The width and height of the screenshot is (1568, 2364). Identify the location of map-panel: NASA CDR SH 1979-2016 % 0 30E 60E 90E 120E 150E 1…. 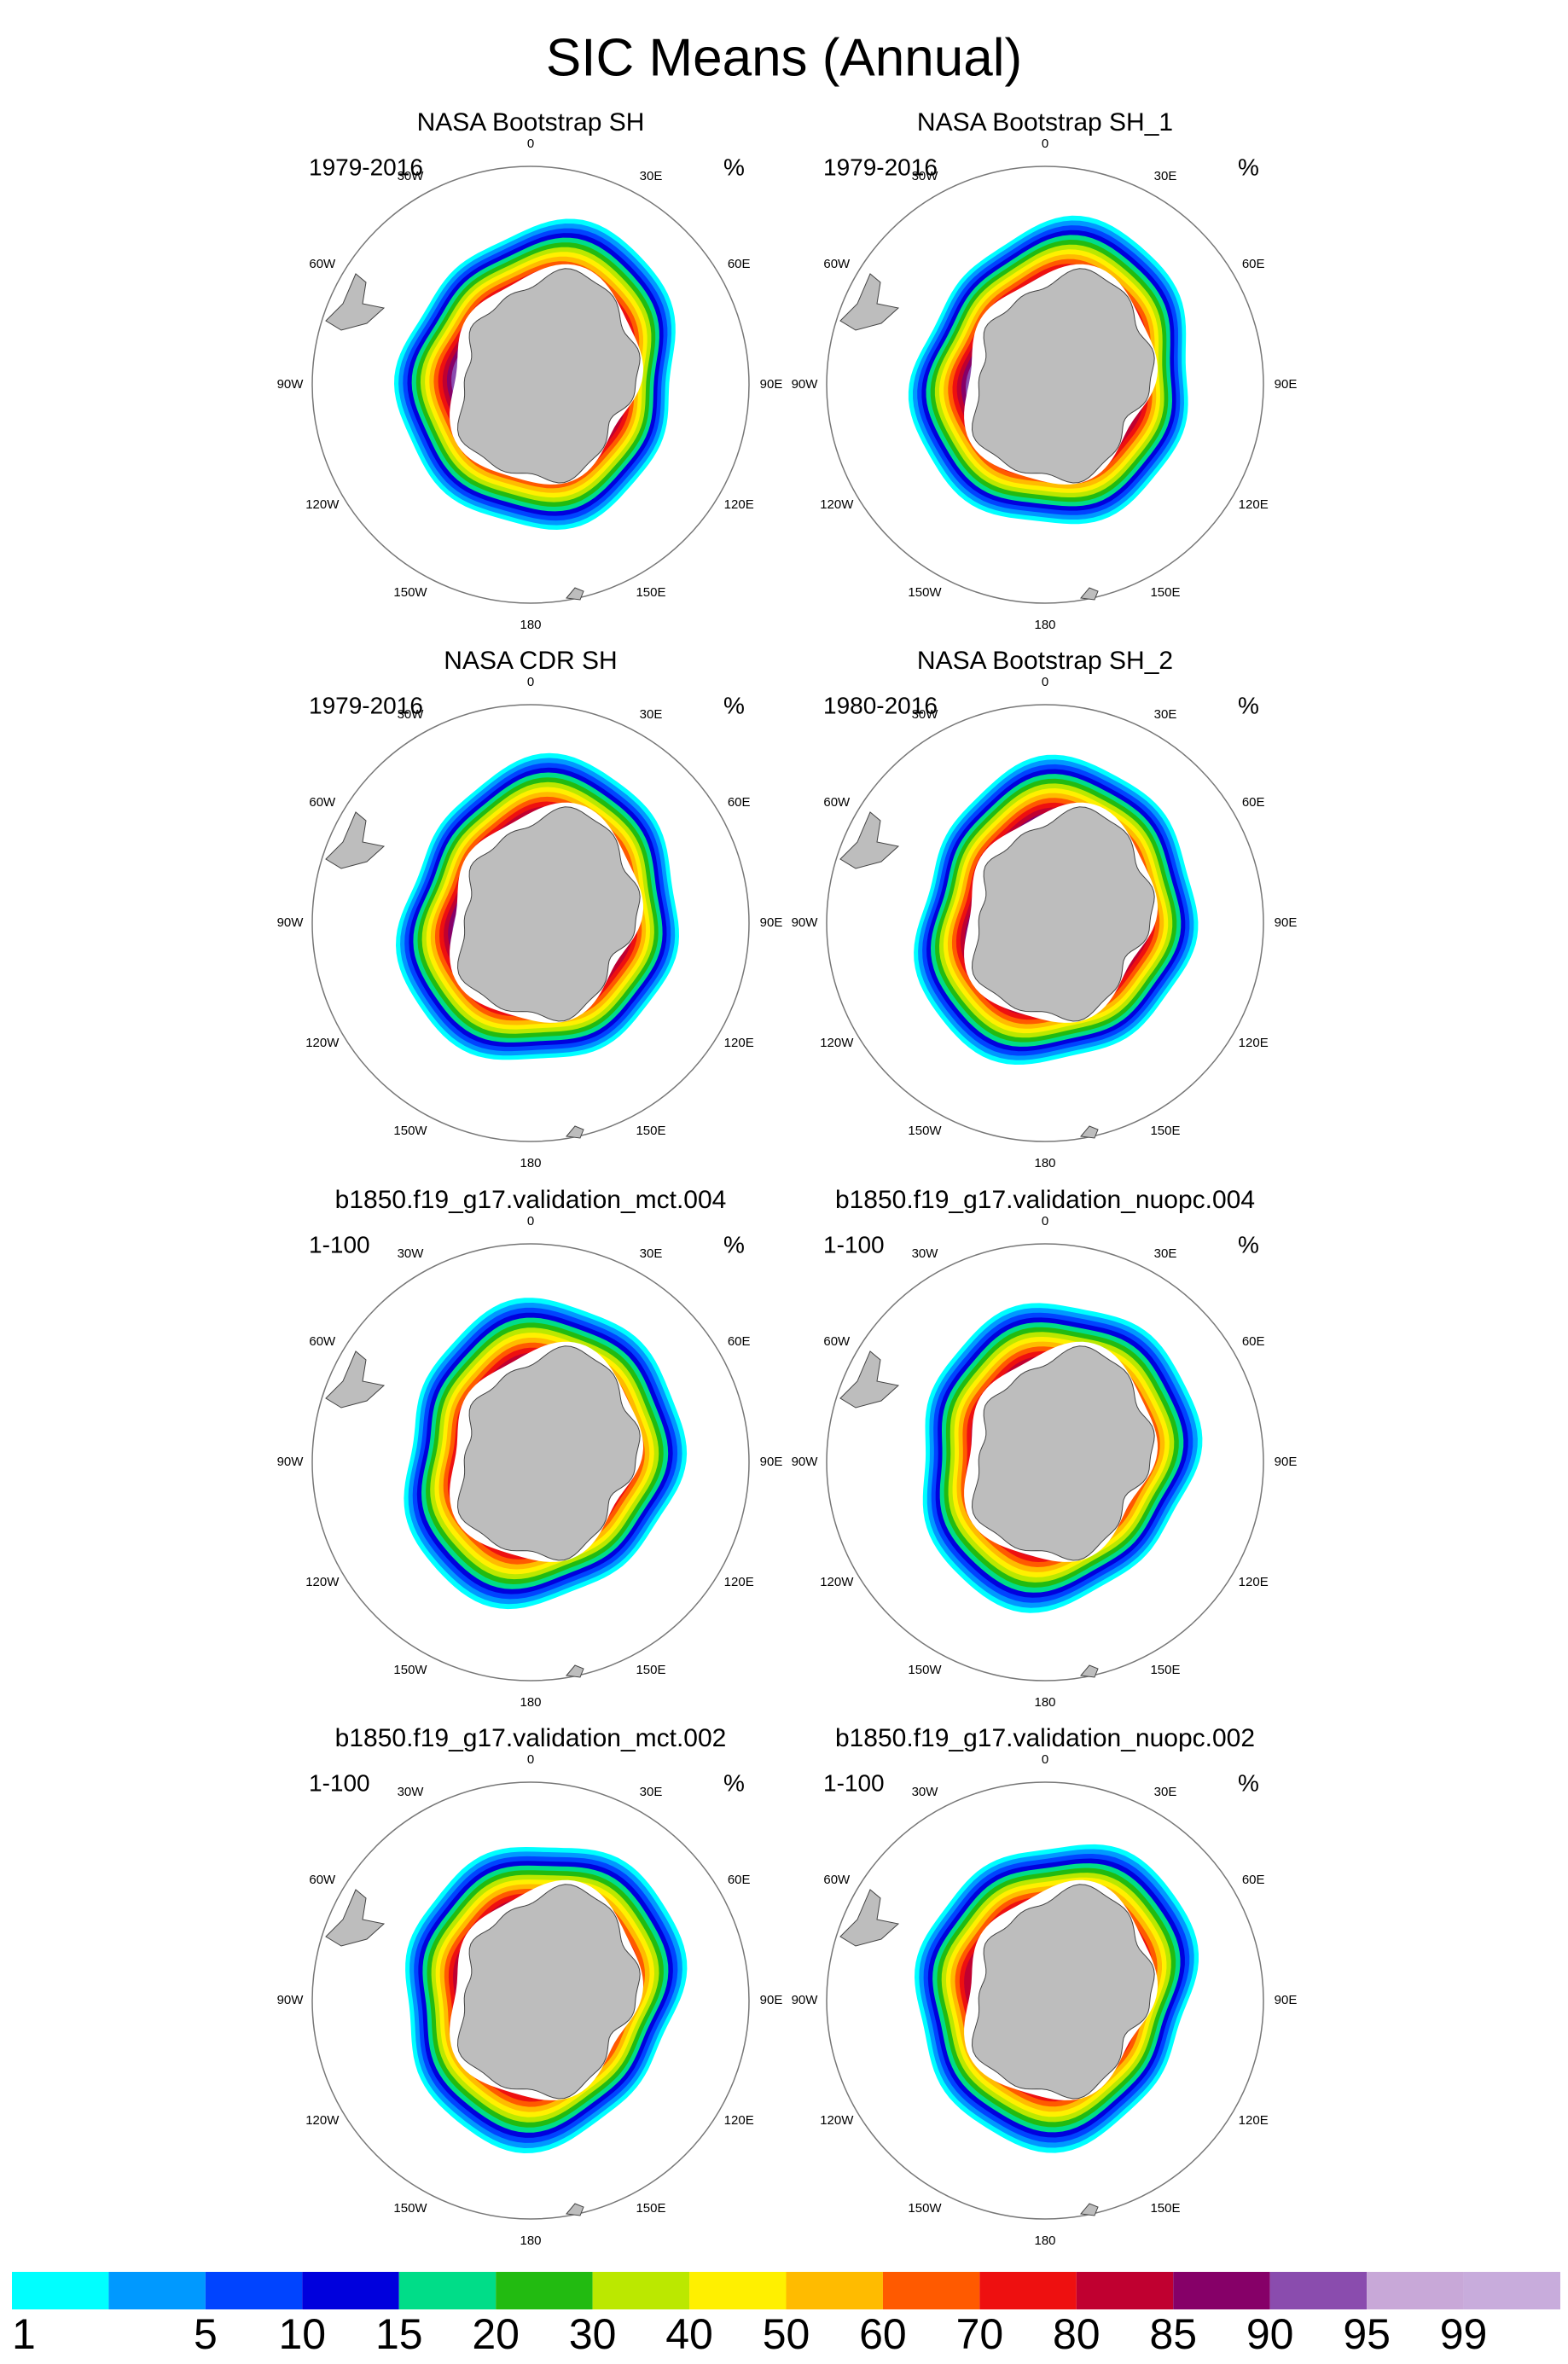
(530, 908).